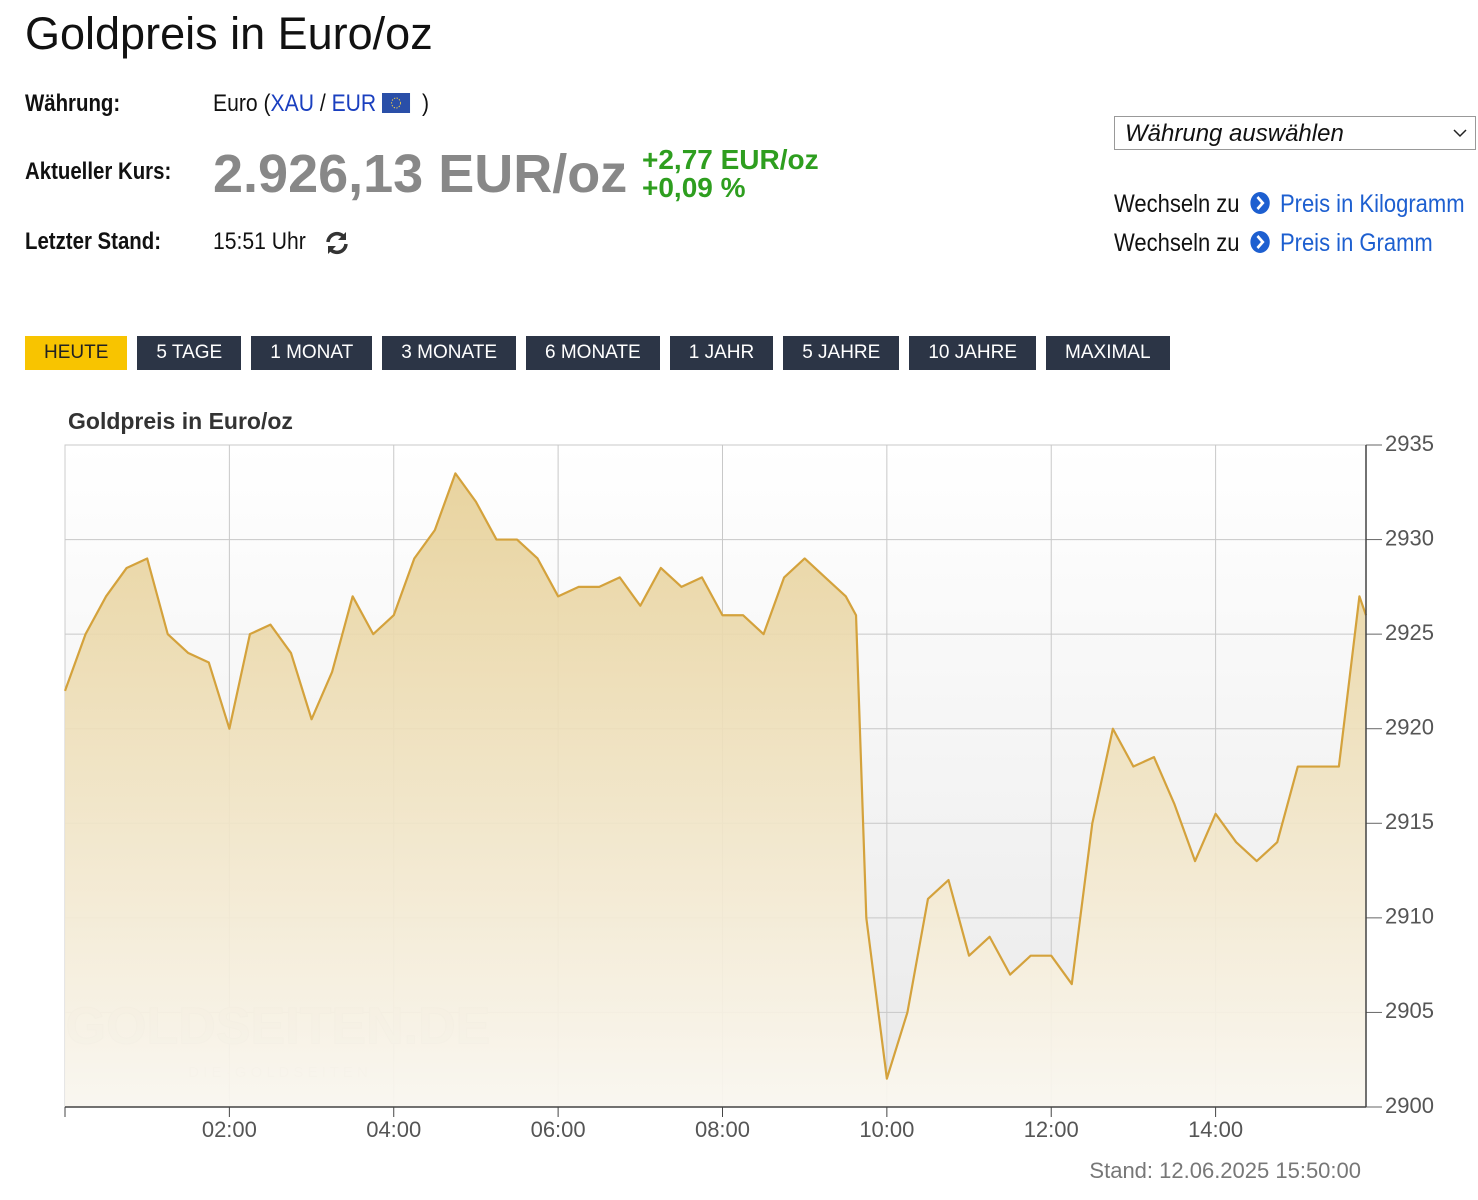 Image resolution: width=1478 pixels, height=1200 pixels. What do you see at coordinates (259, 241) in the screenshot?
I see `time: 15:51 Uhr` at bounding box center [259, 241].